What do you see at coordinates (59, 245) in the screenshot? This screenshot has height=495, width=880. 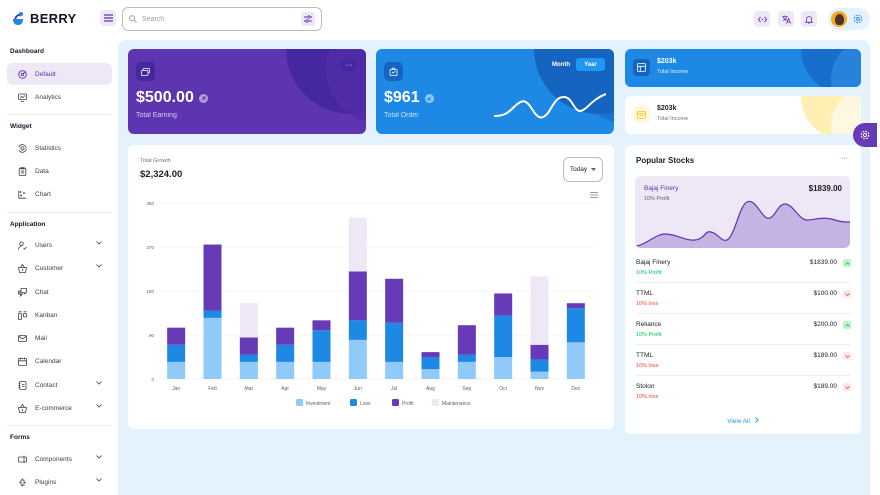 I see `sidebar-item-users: Users` at bounding box center [59, 245].